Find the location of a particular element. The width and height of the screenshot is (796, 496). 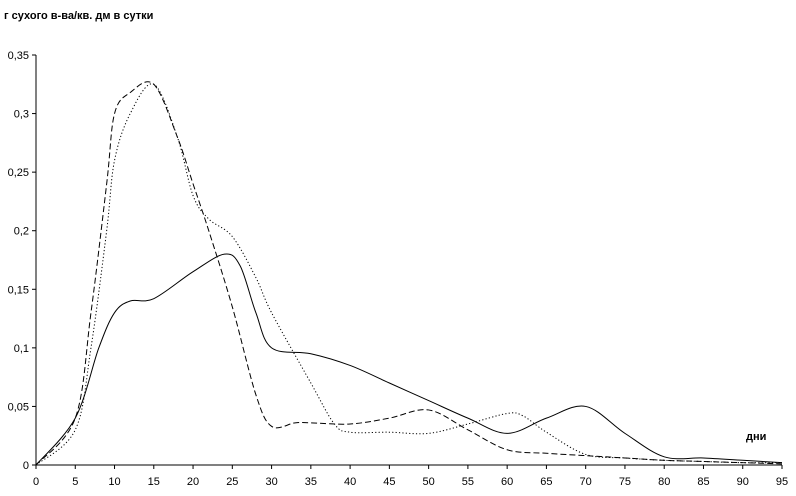

x-tick-label: 5 is located at coordinates (75, 482).